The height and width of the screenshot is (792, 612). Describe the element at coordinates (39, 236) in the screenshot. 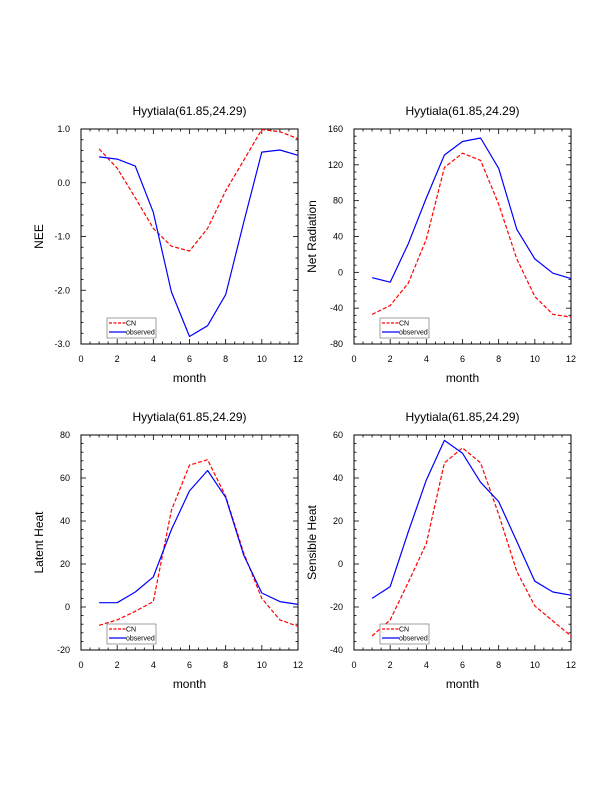

I see `y-axis-label: NEE` at that location.